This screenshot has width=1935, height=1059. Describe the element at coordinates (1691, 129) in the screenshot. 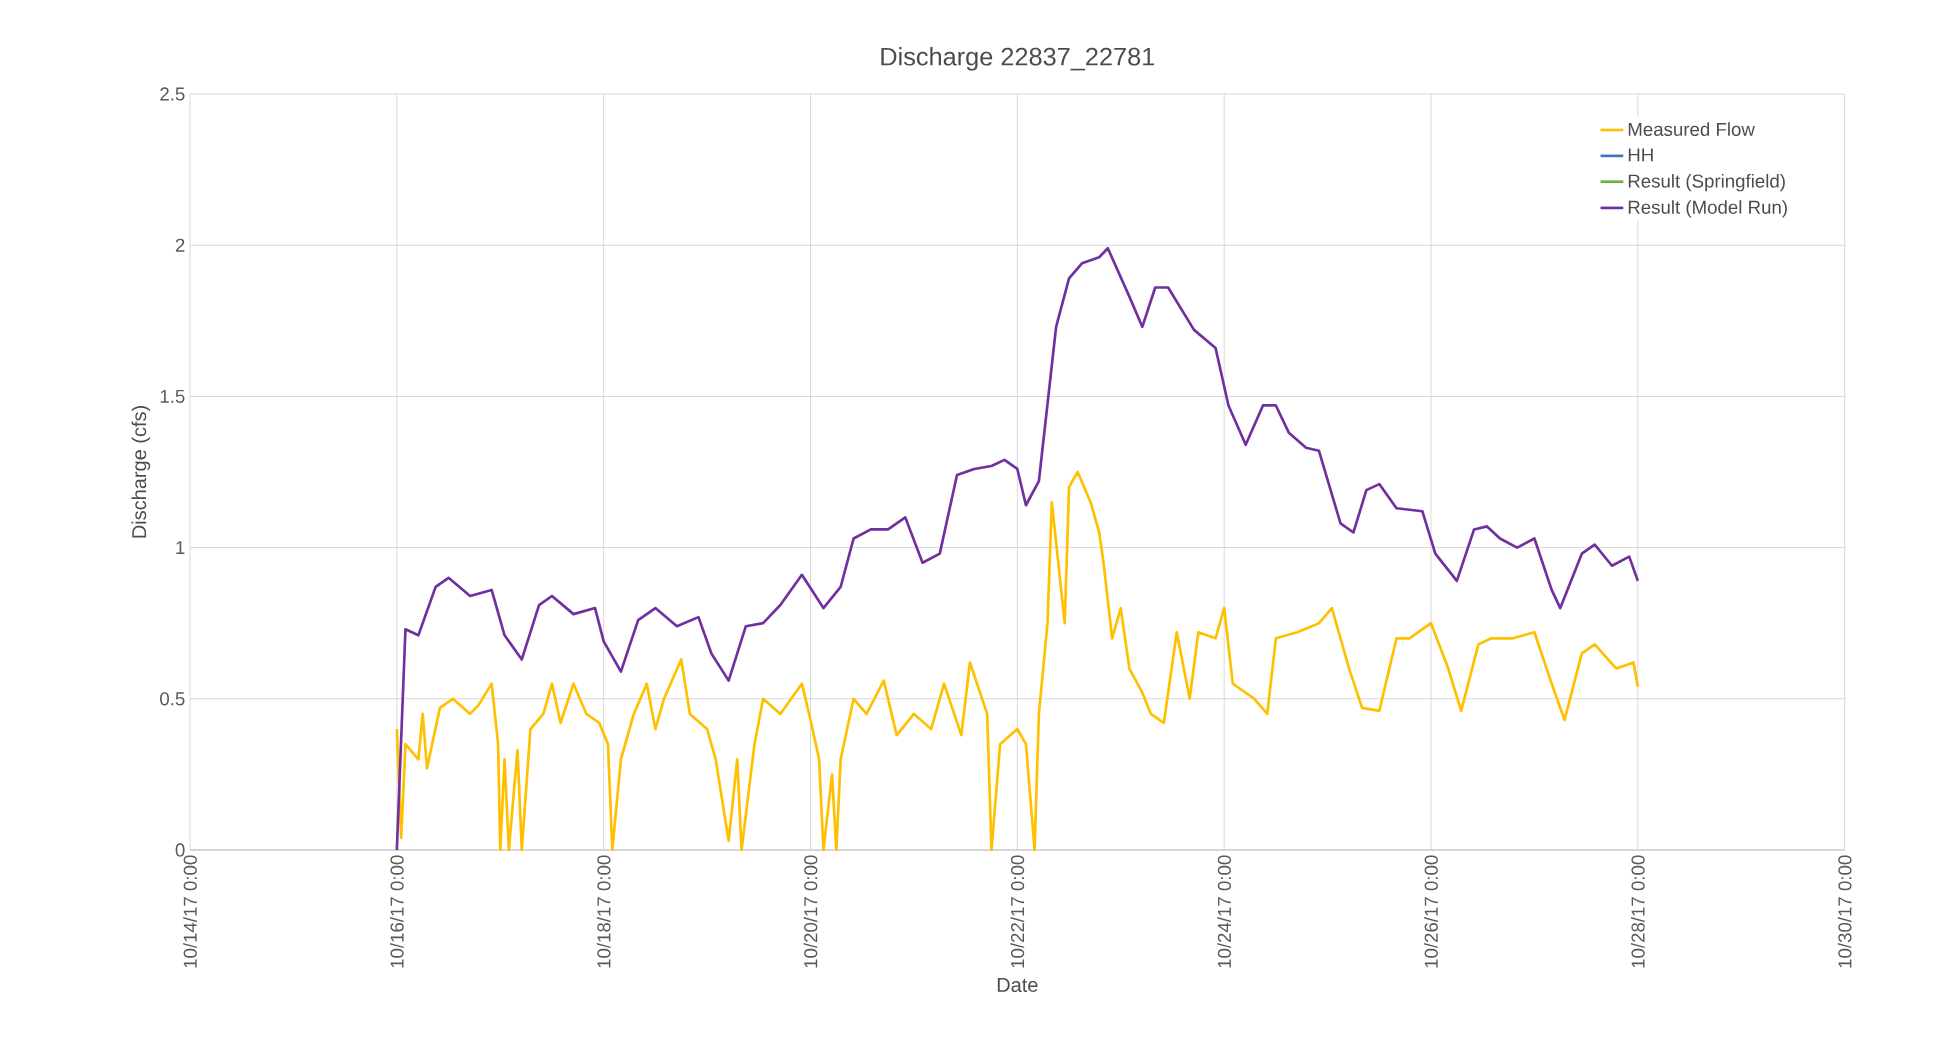

I see `legend-label: Measured Flow` at that location.